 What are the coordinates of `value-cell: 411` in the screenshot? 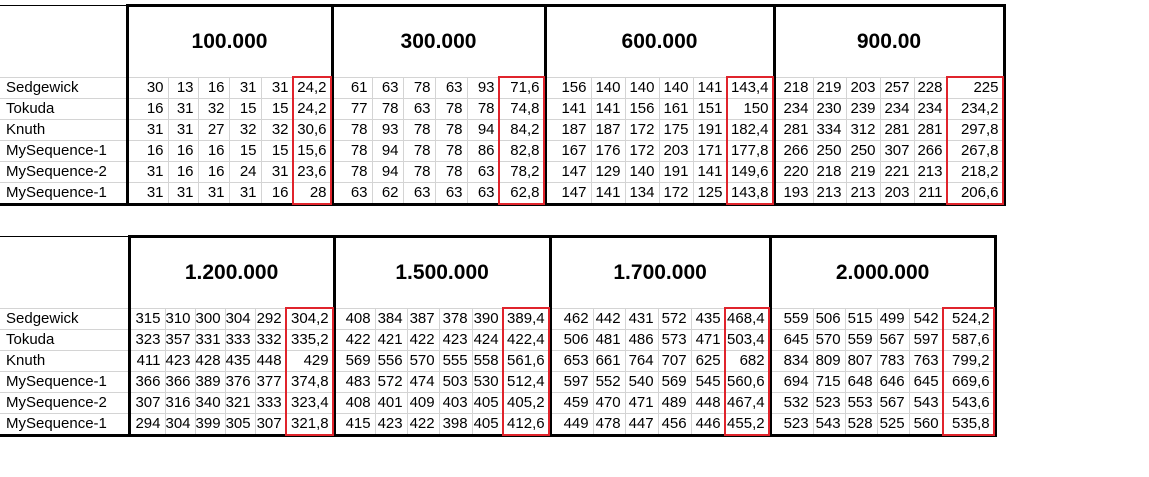 It's located at (146, 361).